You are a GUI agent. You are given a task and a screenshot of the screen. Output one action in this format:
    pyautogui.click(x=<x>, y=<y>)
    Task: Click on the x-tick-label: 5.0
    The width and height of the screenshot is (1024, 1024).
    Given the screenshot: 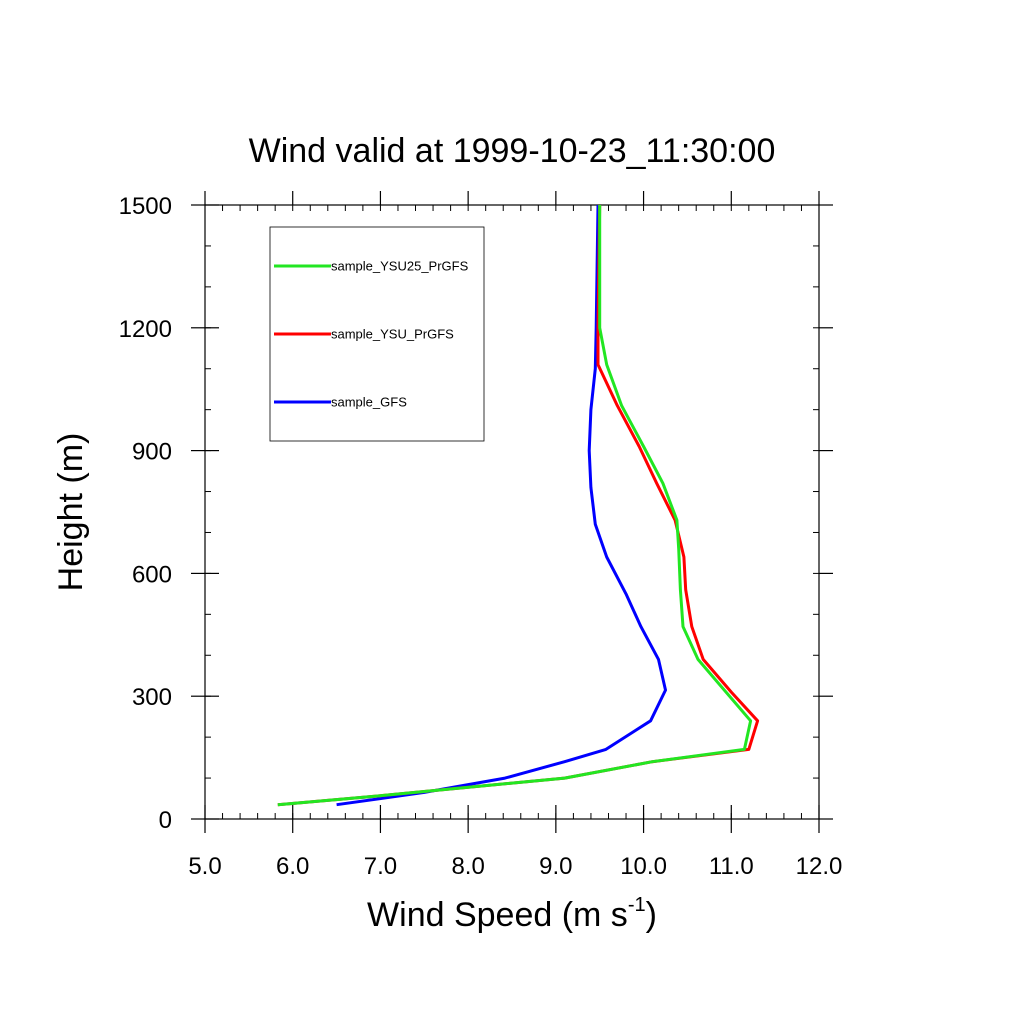 What is the action you would take?
    pyautogui.click(x=204, y=866)
    